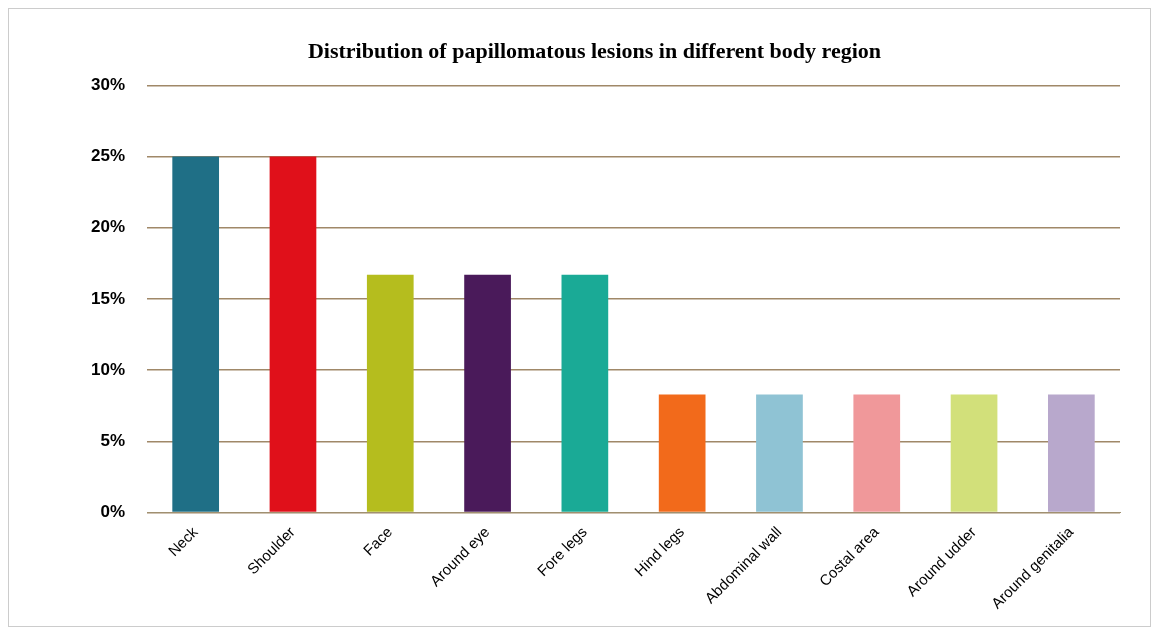 This screenshot has height=637, width=1161. I want to click on y-tick-label: 5%, so click(113, 441).